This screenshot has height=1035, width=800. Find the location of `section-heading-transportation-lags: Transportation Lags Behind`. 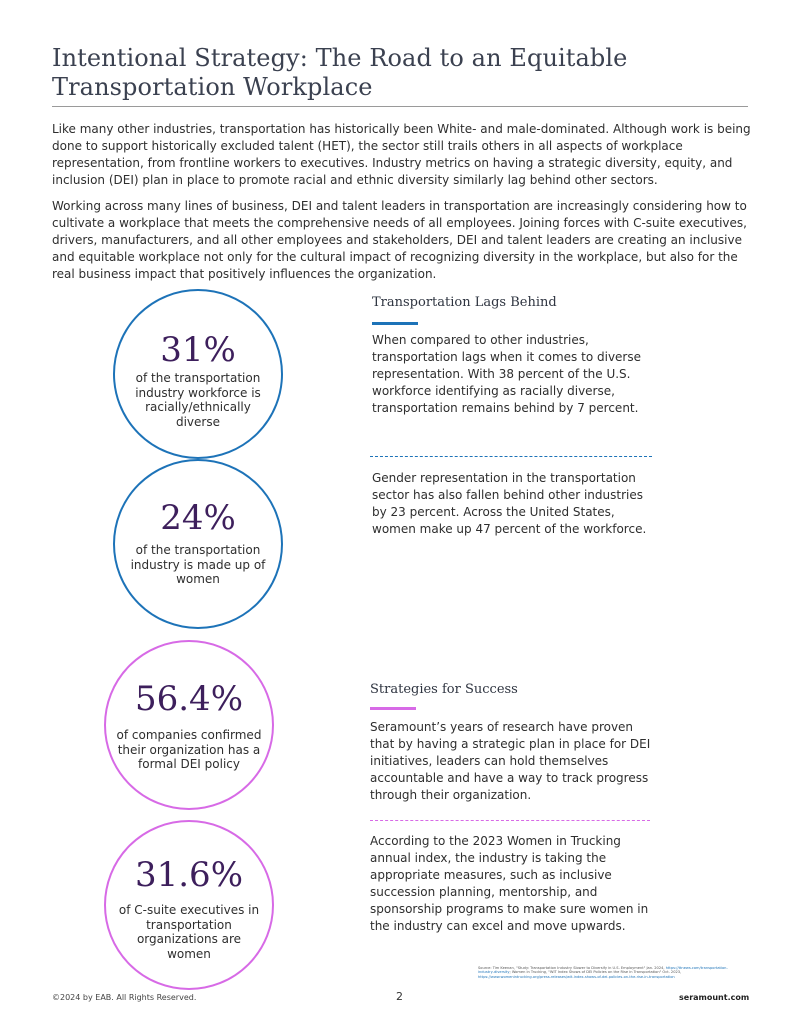

section-heading-transportation-lags: Transportation Lags Behind is located at coordinates (464, 302).